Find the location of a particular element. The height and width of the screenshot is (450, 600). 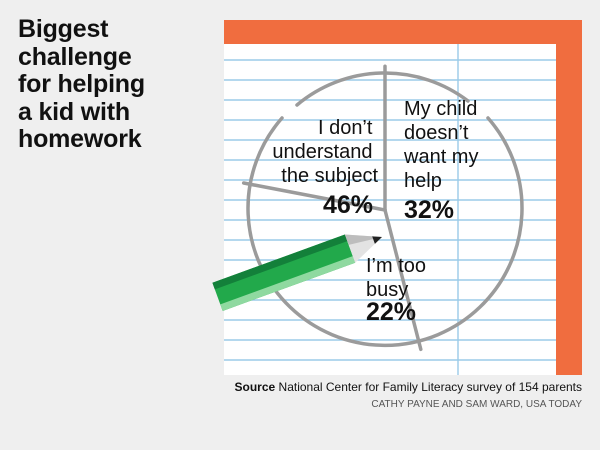

pencil-illustration is located at coordinates (297, 272).